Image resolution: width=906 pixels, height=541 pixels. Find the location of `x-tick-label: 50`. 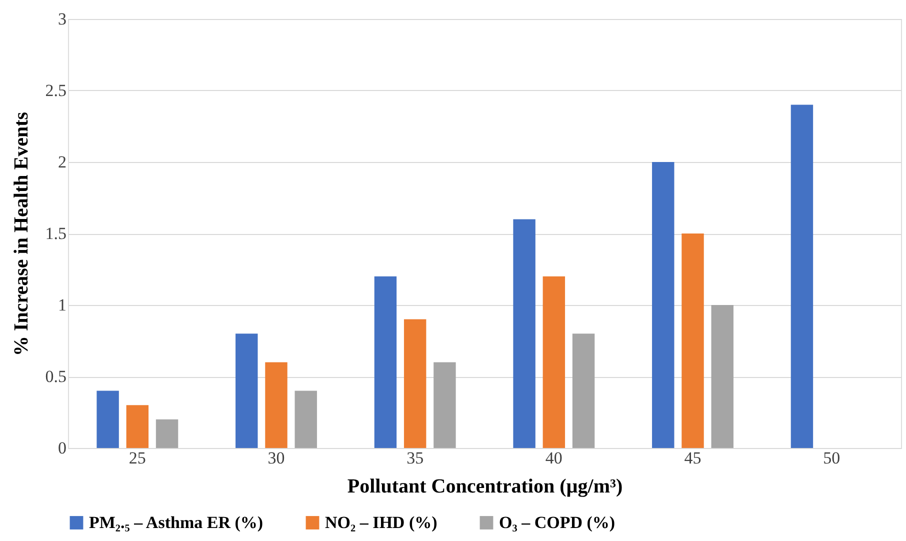

x-tick-label: 50 is located at coordinates (831, 458).